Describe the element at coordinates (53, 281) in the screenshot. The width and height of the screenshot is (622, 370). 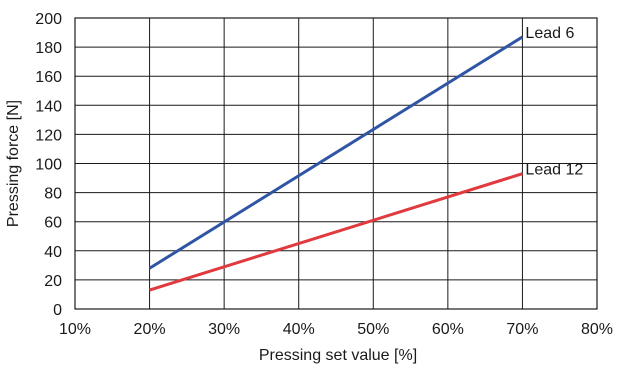
I see `y-tick-label: 20` at that location.